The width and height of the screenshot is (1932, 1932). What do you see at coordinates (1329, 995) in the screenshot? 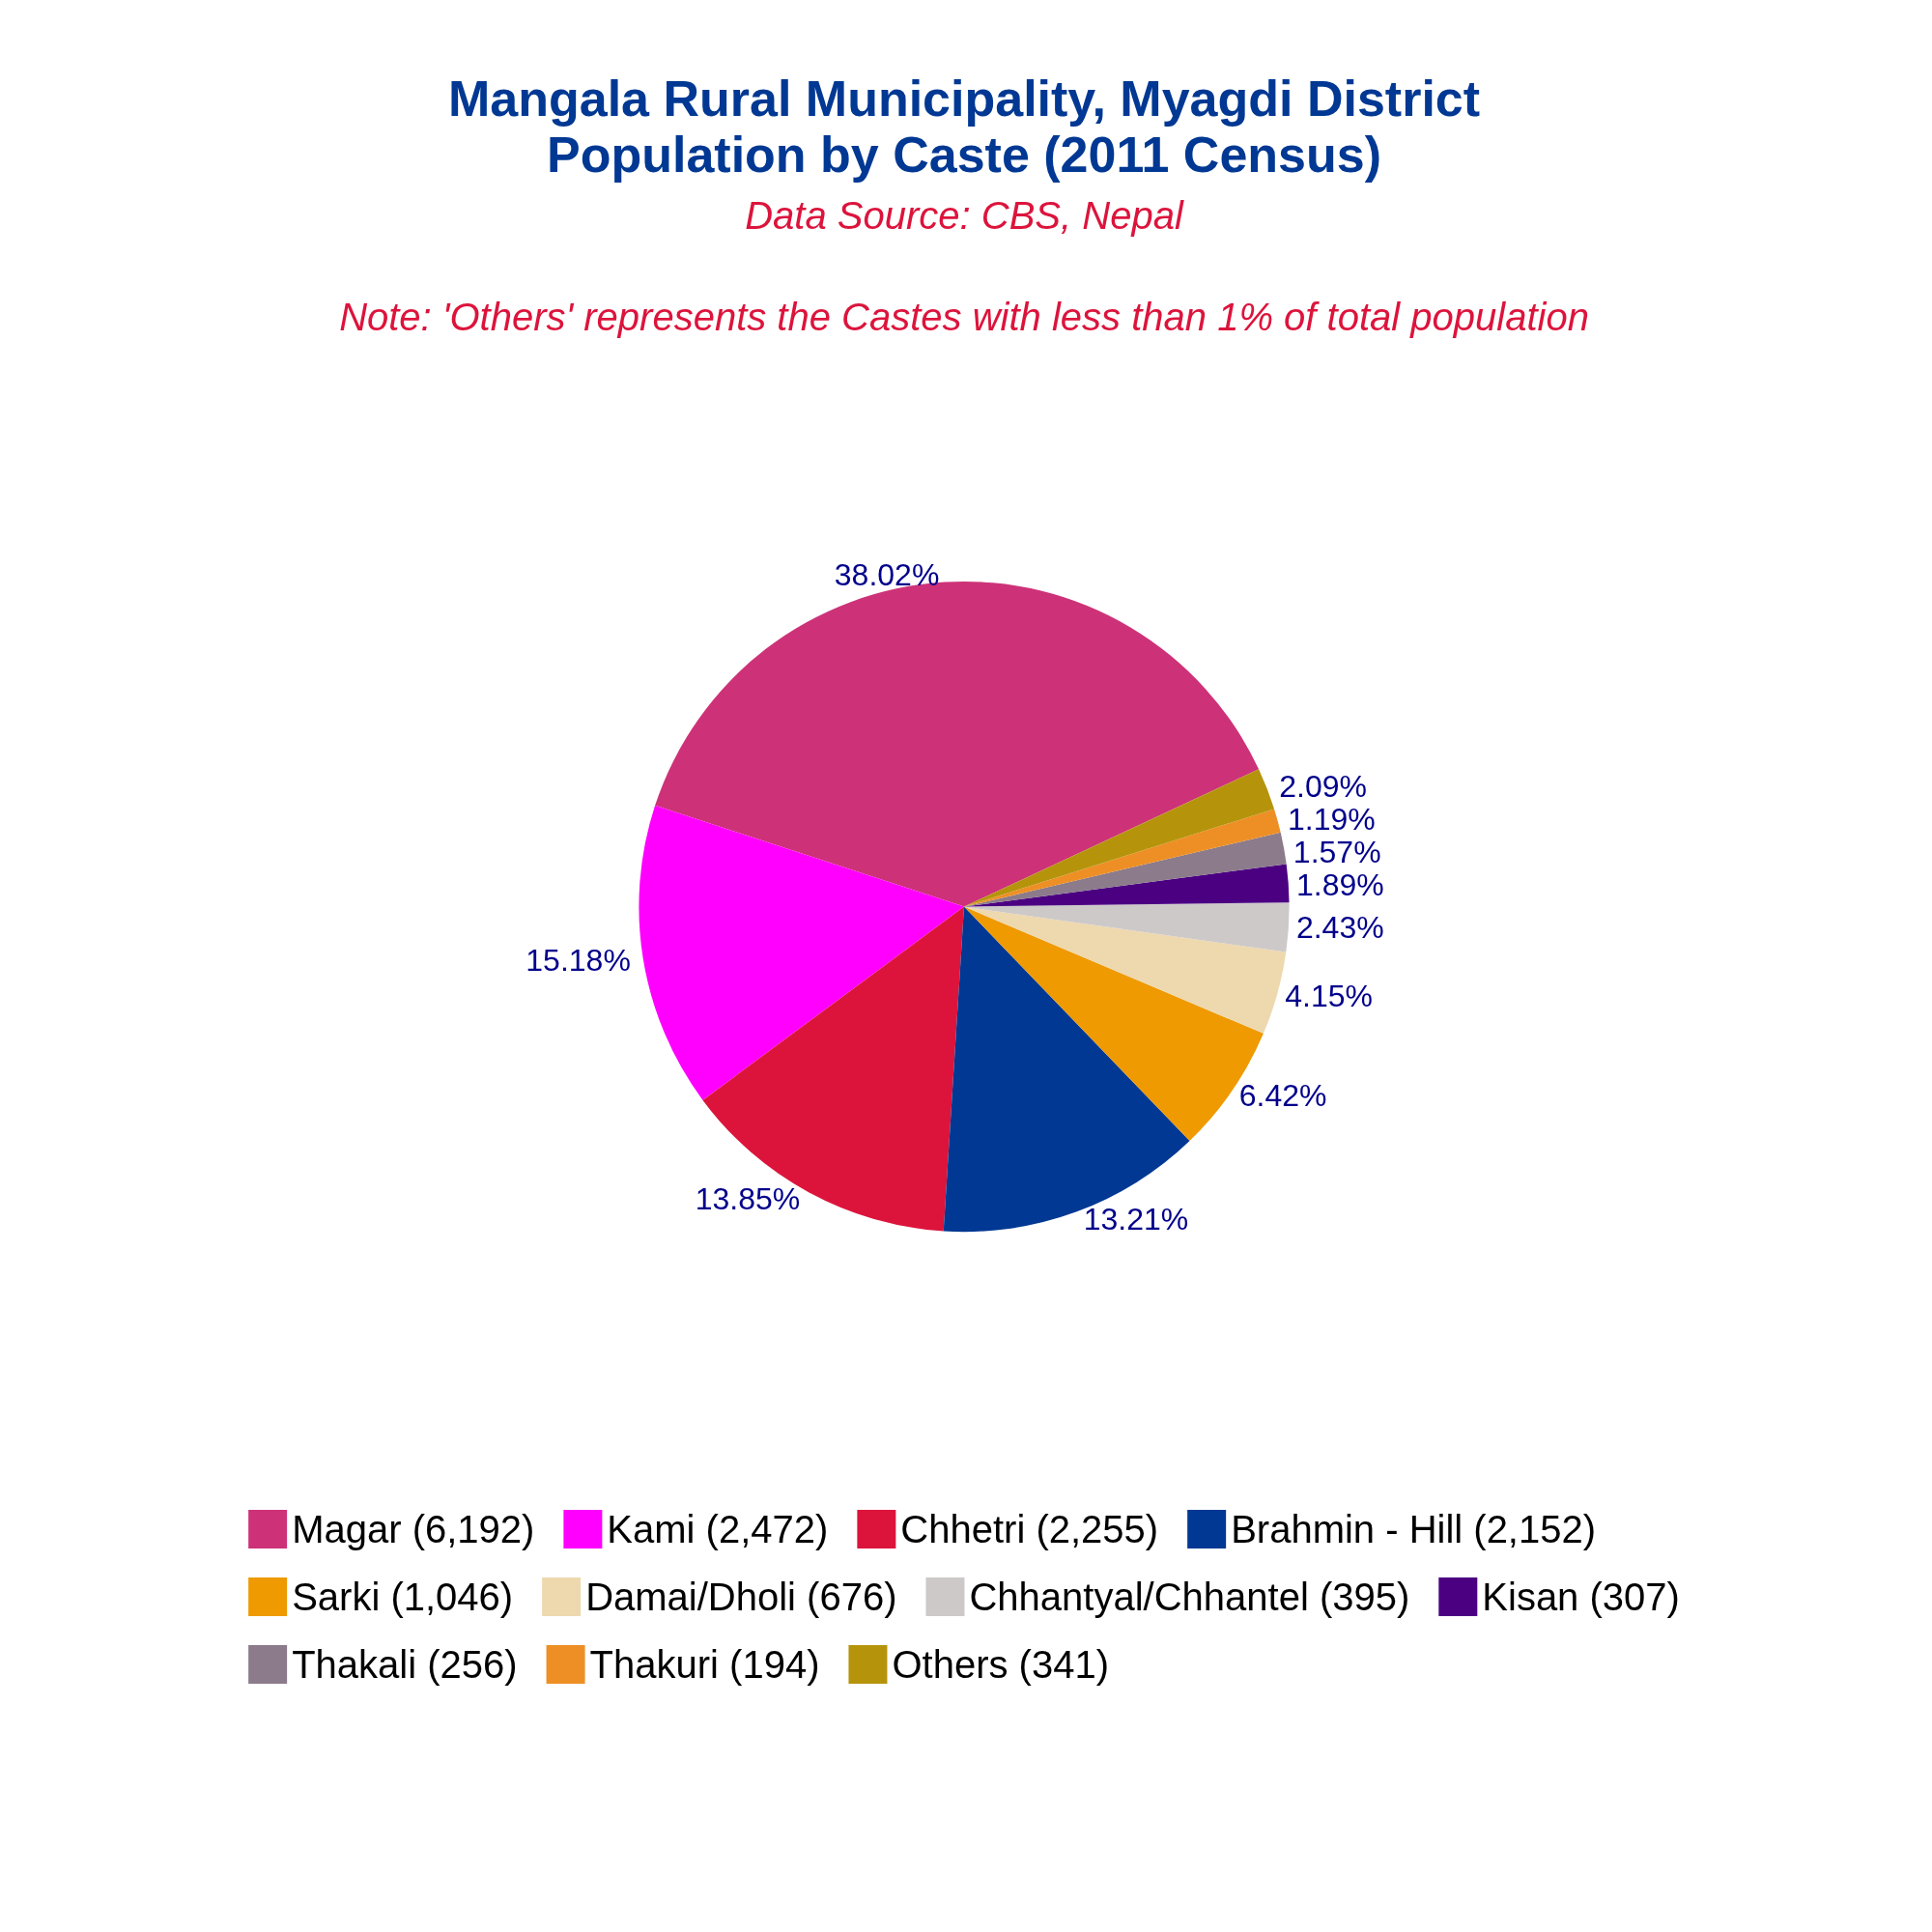
I see `data-label: 4.15%` at bounding box center [1329, 995].